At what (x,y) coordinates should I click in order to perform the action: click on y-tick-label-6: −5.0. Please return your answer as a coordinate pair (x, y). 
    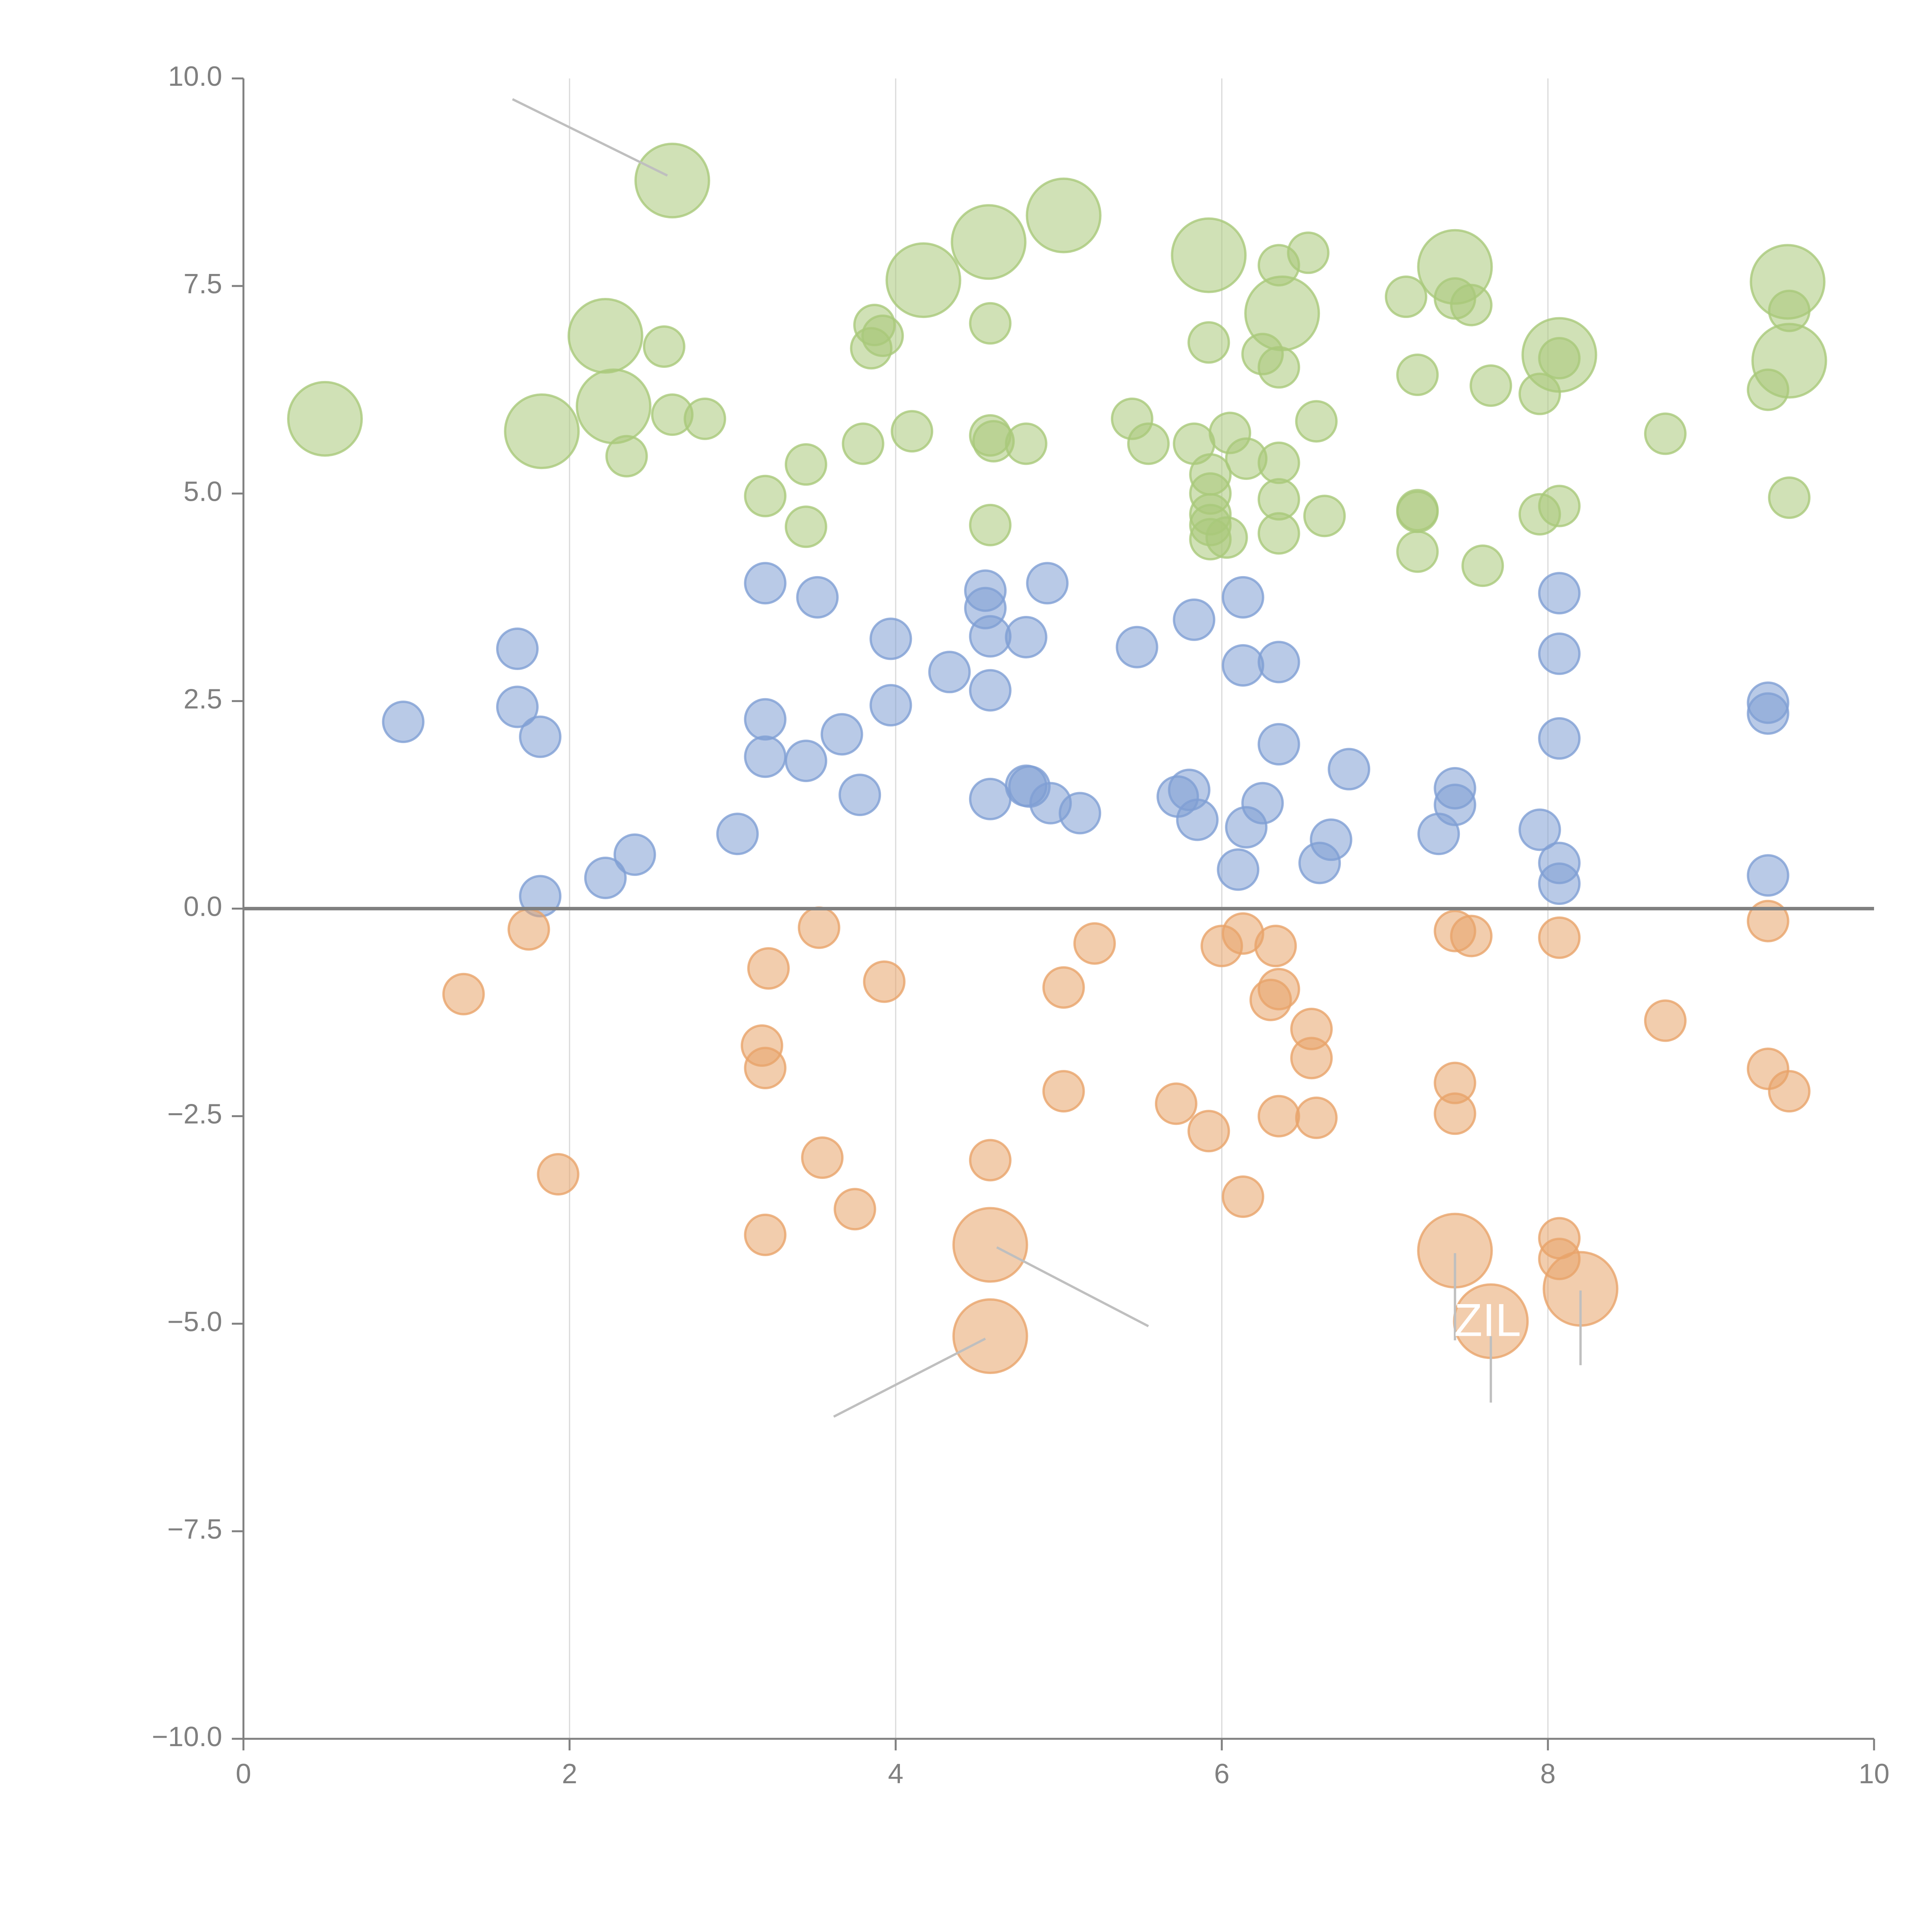
    Looking at the image, I should click on (194, 1321).